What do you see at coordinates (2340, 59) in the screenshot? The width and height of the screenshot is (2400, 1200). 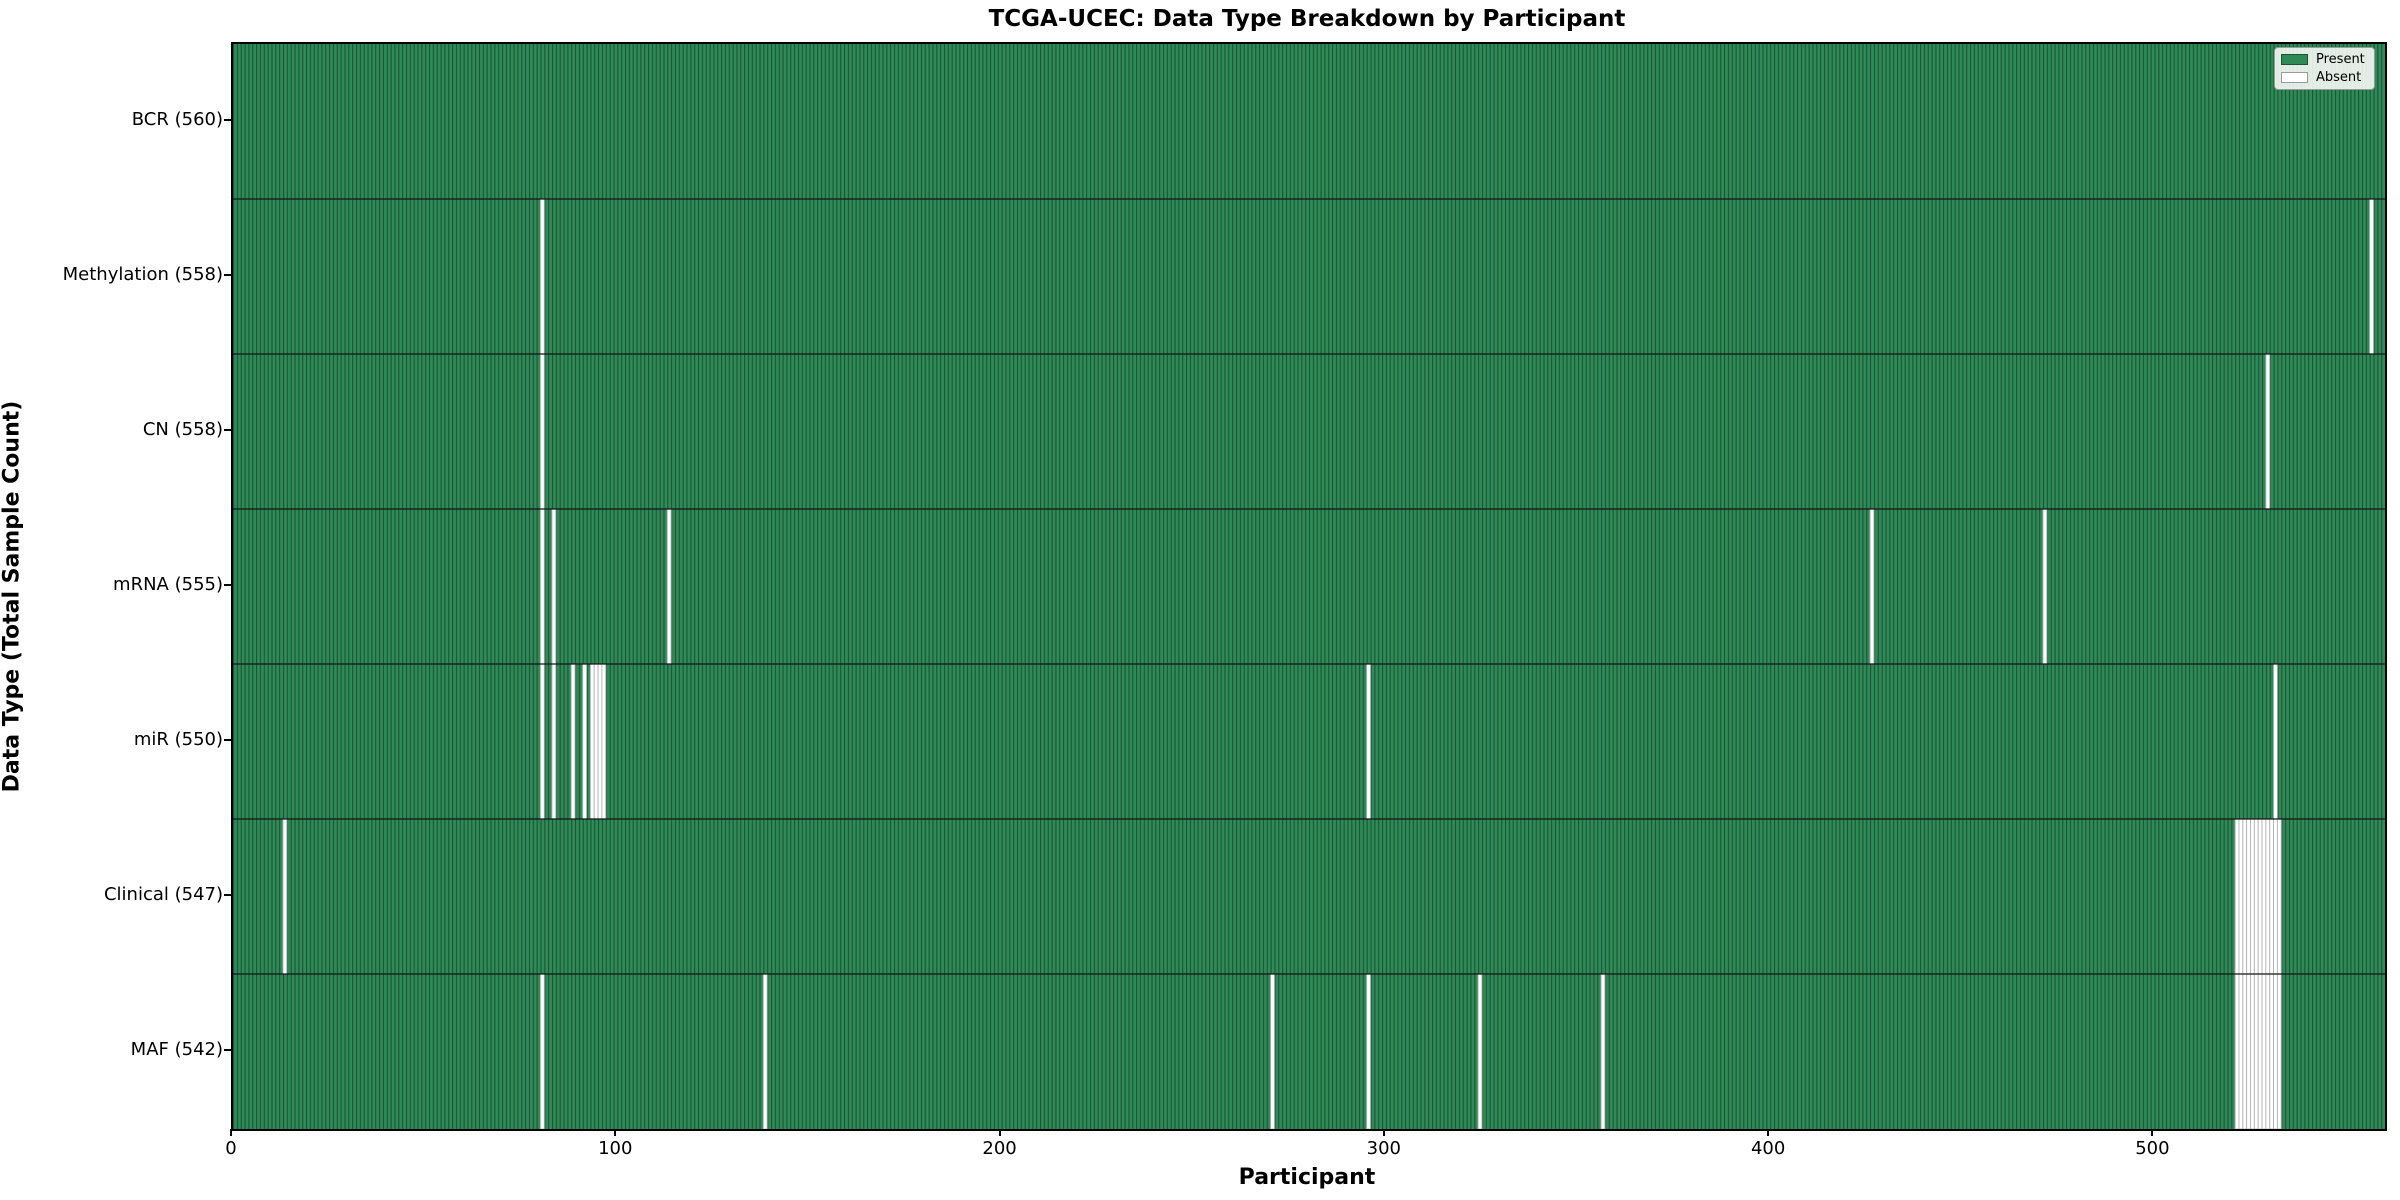 I see `legend-label-present: Present` at bounding box center [2340, 59].